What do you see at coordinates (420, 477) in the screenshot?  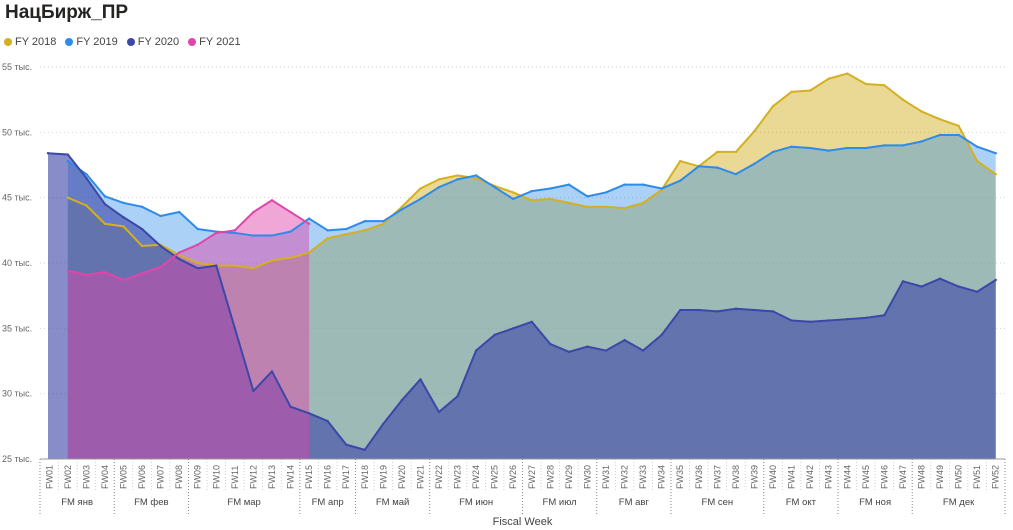 I see `x-tick-label-FW21: FW21` at bounding box center [420, 477].